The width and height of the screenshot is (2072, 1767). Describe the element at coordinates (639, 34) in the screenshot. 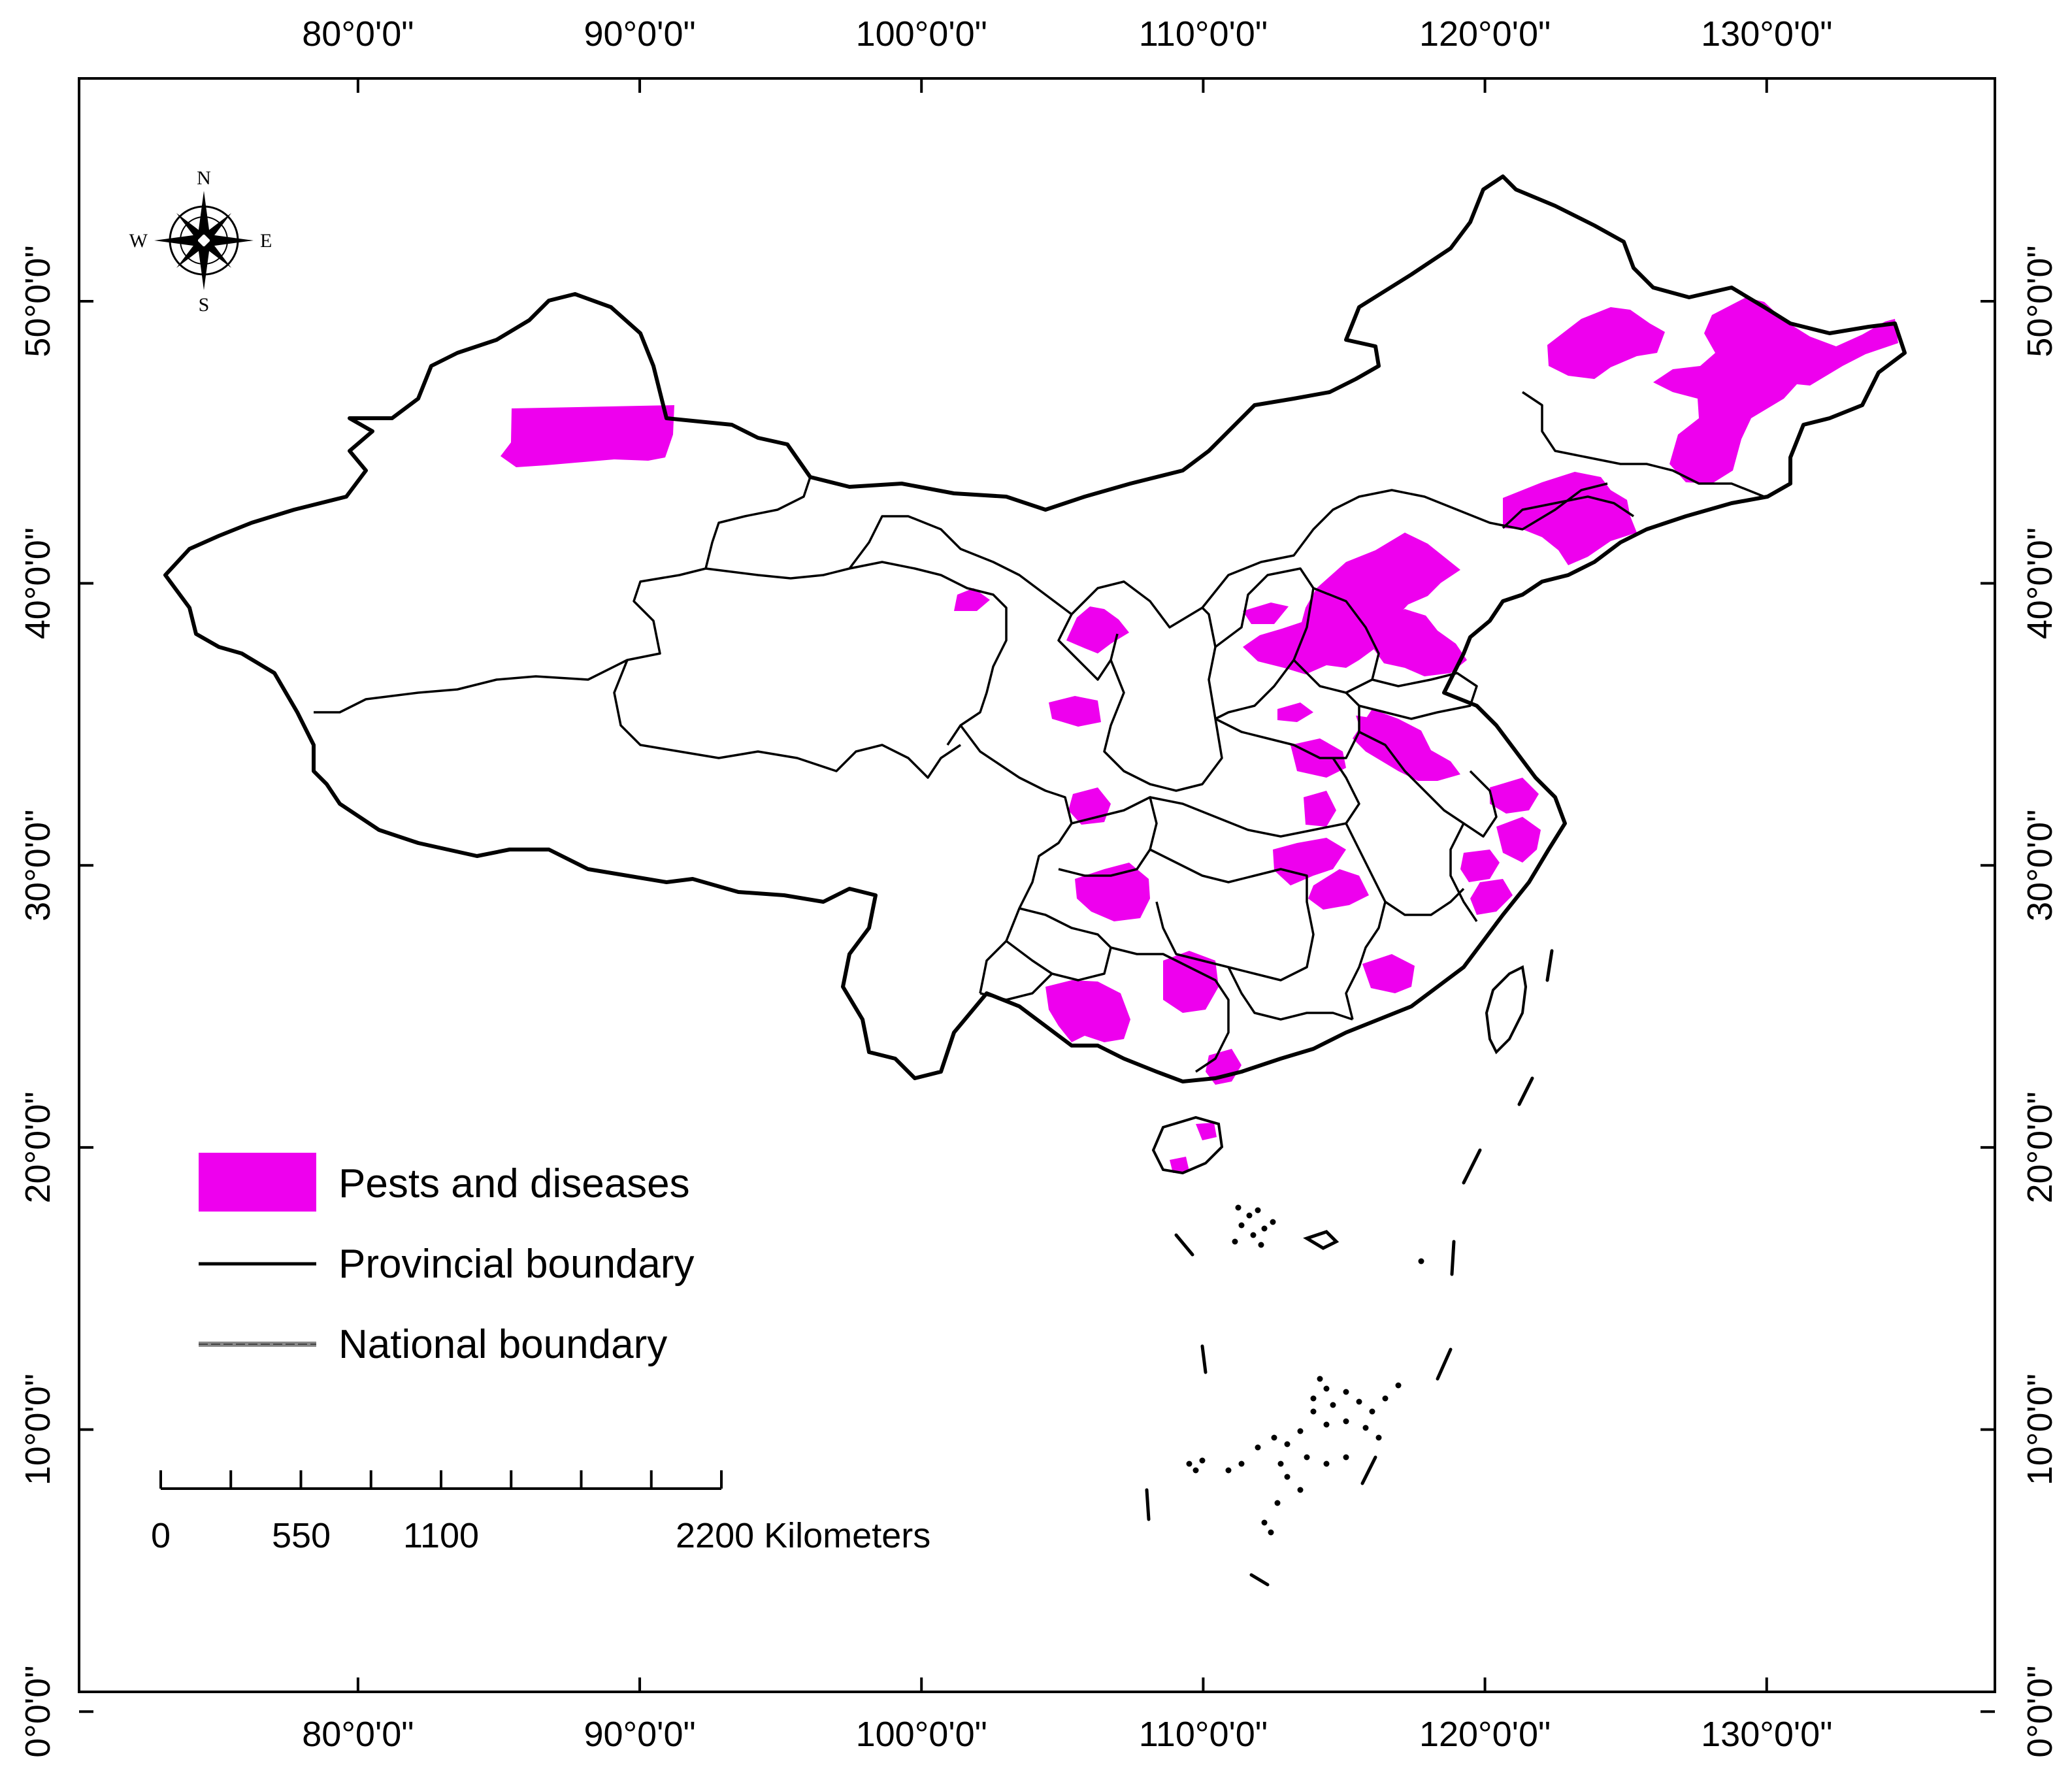

I see `longitude-label-top: 90°0'0"` at that location.